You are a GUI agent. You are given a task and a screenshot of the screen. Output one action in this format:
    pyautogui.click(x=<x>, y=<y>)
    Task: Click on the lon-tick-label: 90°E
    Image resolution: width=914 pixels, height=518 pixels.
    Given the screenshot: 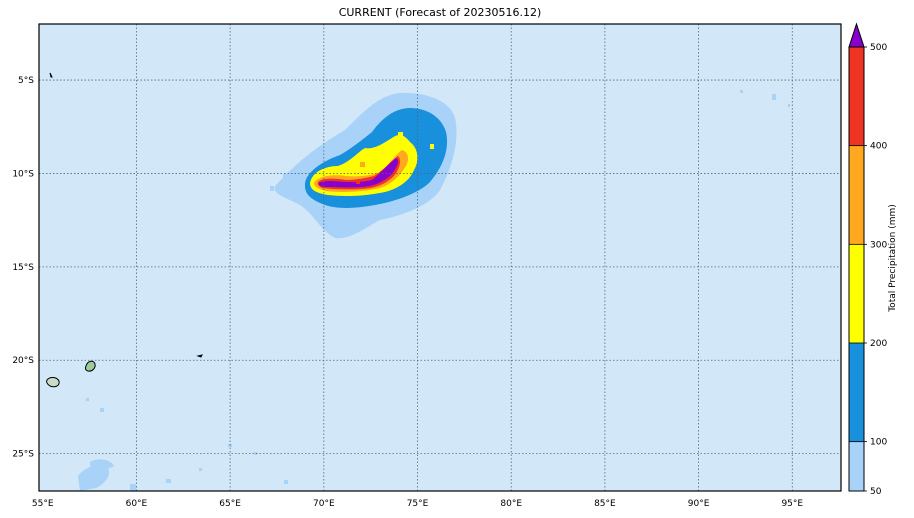 What is the action you would take?
    pyautogui.click(x=699, y=504)
    